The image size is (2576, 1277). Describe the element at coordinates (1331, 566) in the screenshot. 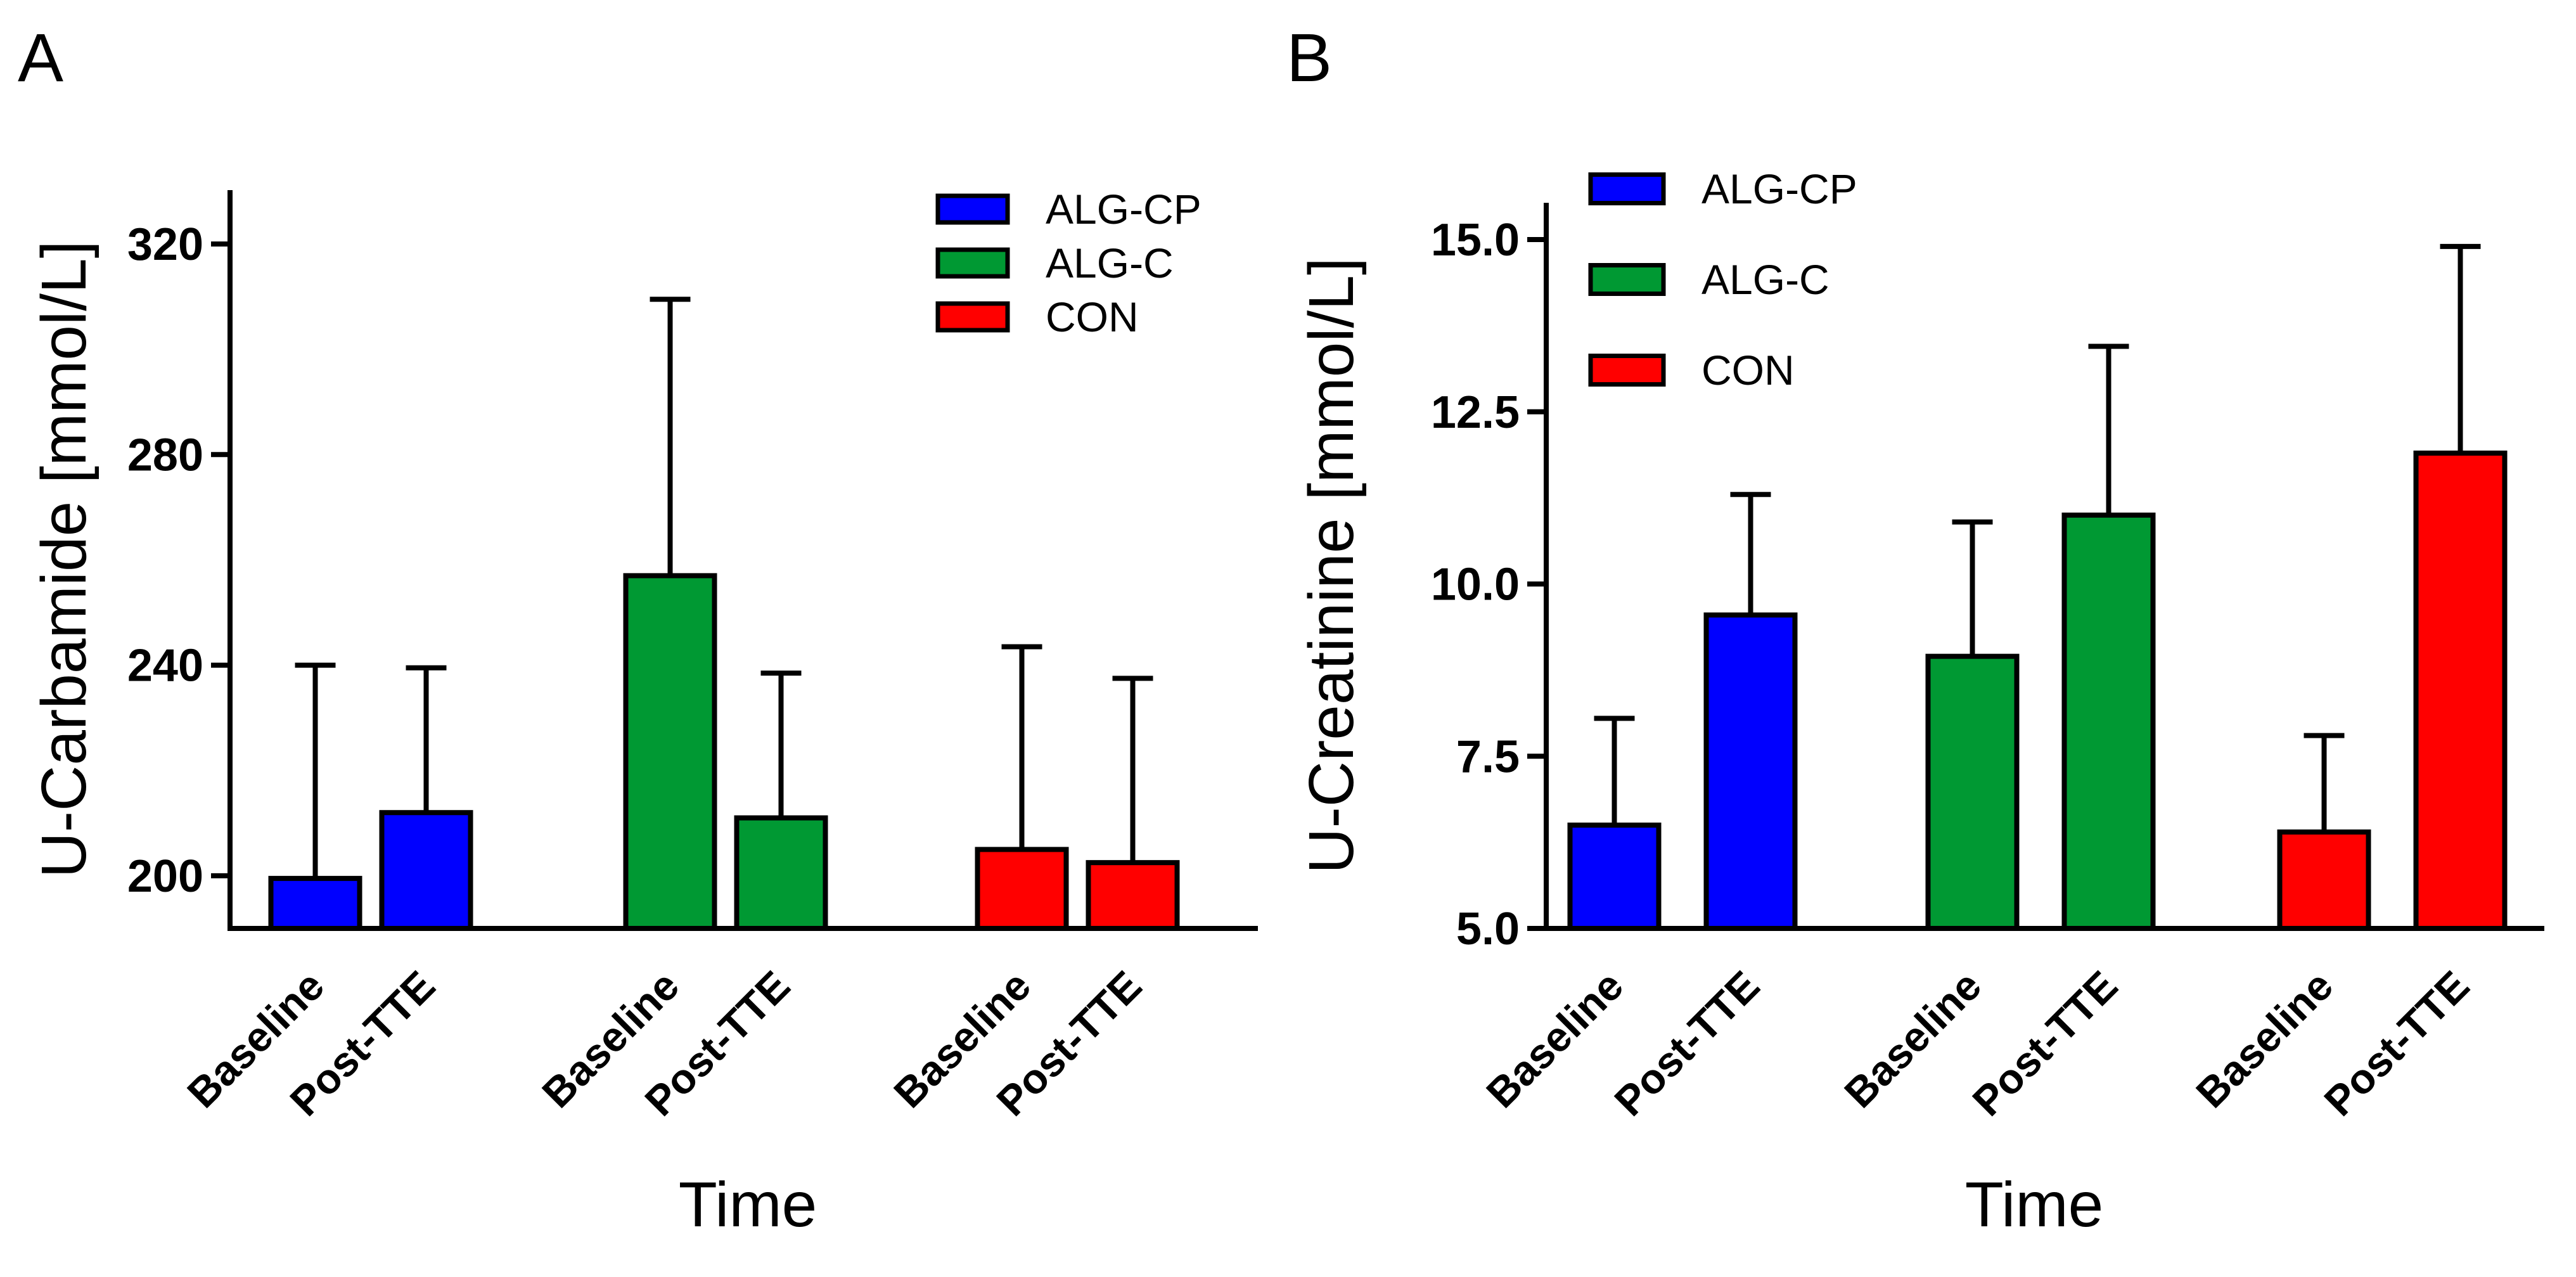

I see `y-axis-title: U-Creatinine [mmol/L]` at that location.